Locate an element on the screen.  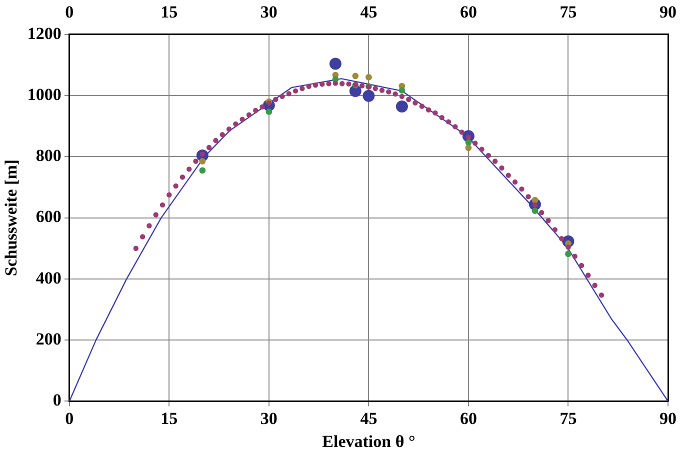
x-tick-label: 15 is located at coordinates (169, 418).